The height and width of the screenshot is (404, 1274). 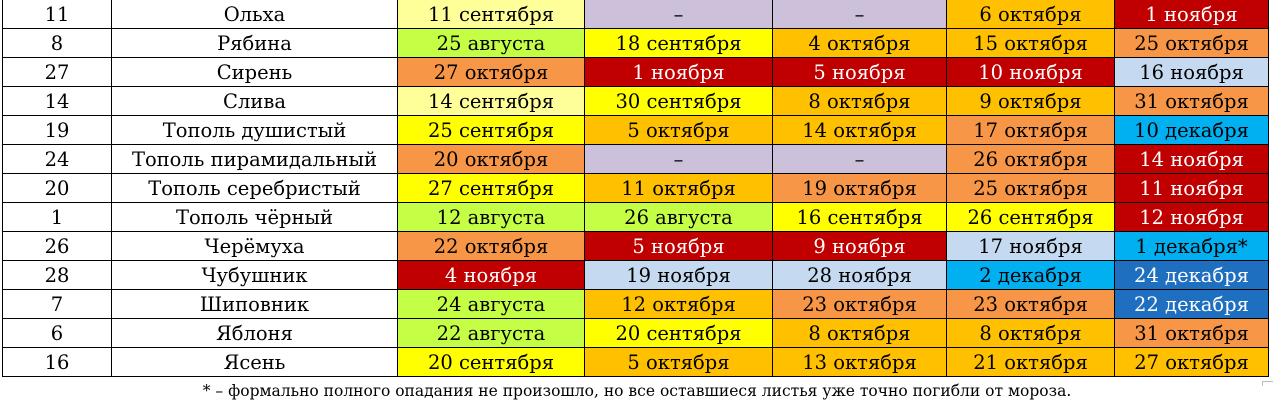 What do you see at coordinates (491, 159) in the screenshot?
I see `date-cell: 20 октября` at bounding box center [491, 159].